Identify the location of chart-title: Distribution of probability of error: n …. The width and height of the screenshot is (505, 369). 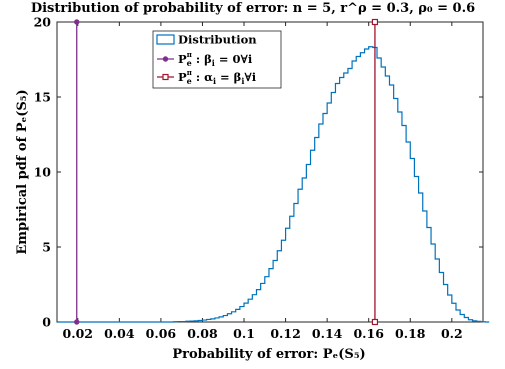
(253, 8).